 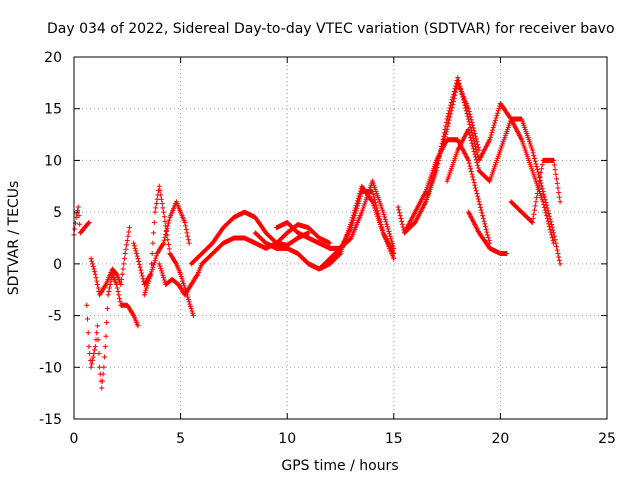 What do you see at coordinates (57, 265) in the screenshot?
I see `y-tick-label: 0` at bounding box center [57, 265].